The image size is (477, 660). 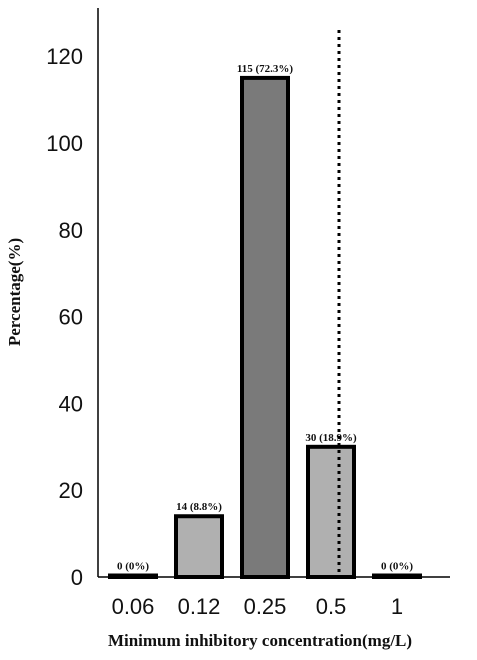 What do you see at coordinates (133, 576) in the screenshot?
I see `bar-0.06` at bounding box center [133, 576].